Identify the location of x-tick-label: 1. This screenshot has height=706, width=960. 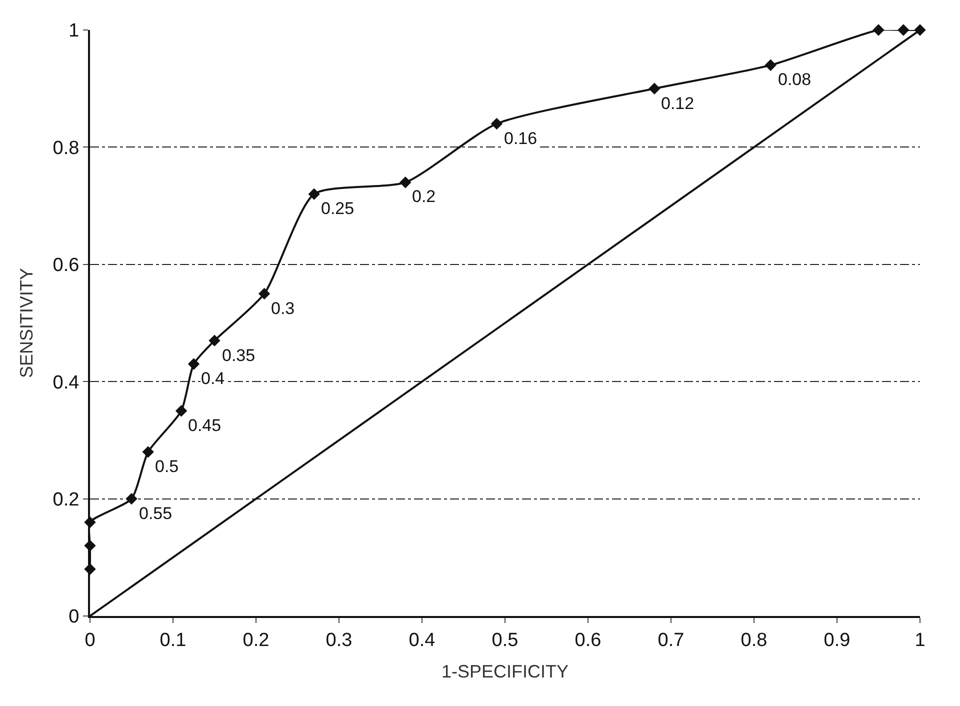
(920, 640).